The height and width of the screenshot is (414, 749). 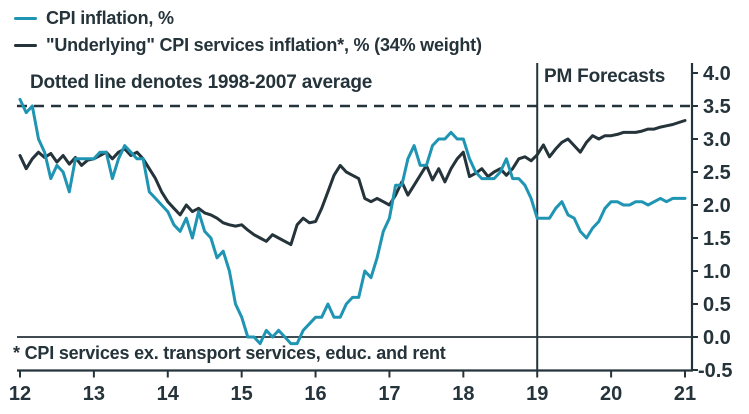 What do you see at coordinates (242, 394) in the screenshot?
I see `x-tick-label: 15` at bounding box center [242, 394].